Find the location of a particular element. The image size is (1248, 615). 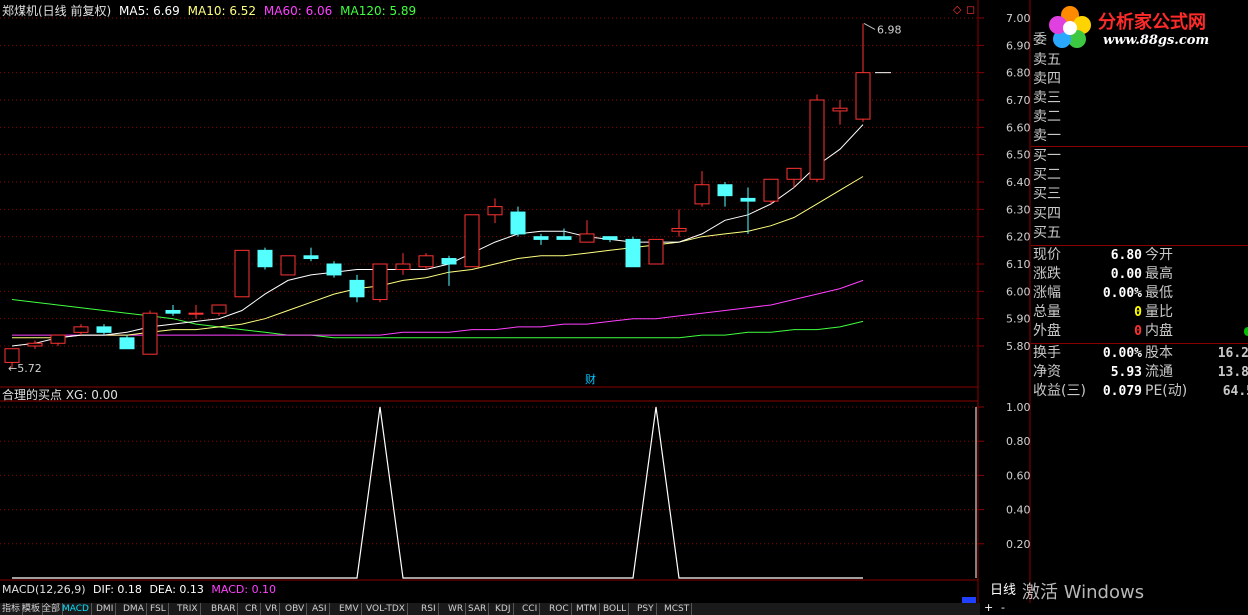

quote-label: 收益(三) is located at coordinates (1059, 391).